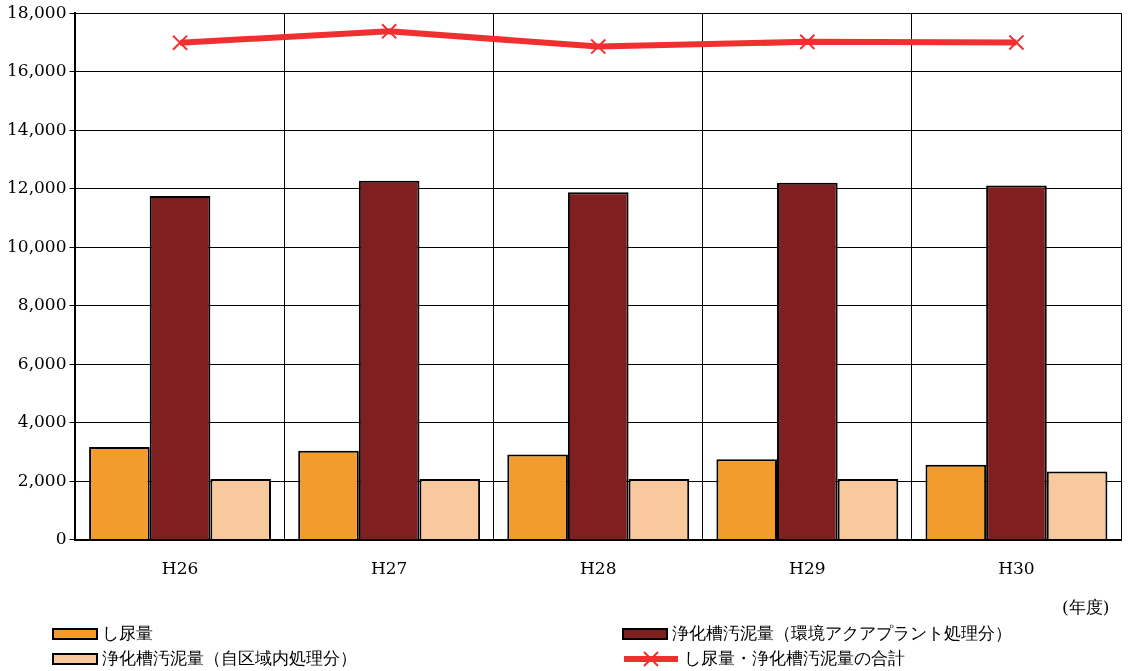 The width and height of the screenshot is (1137, 671). What do you see at coordinates (1086, 607) in the screenshot?
I see `text: (年度)` at bounding box center [1086, 607].